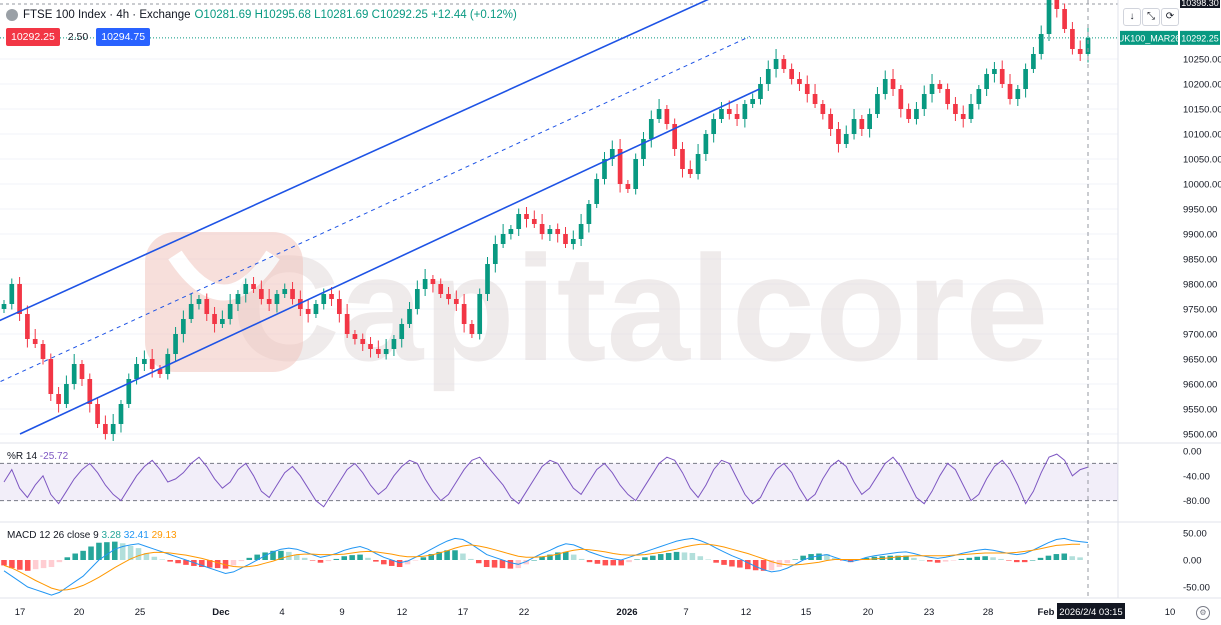 The height and width of the screenshot is (625, 1221). I want to click on time-tick-label: 12, so click(402, 612).